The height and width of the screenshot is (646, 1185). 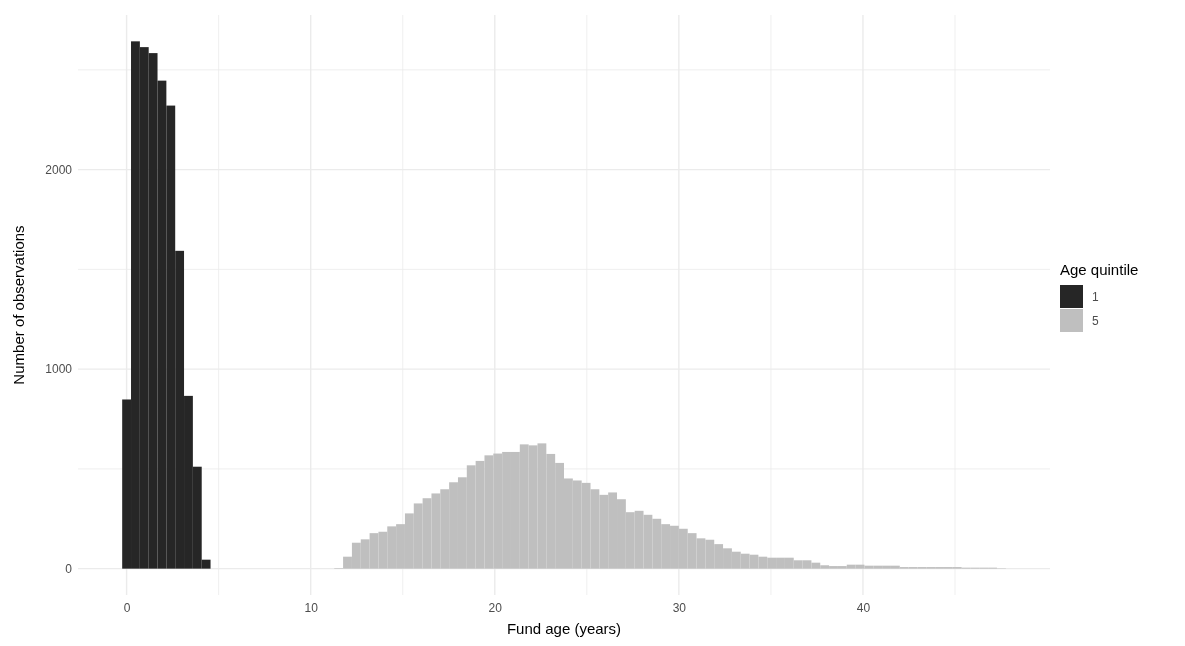 I want to click on x-axis-title: Fund age (years), so click(x=564, y=628).